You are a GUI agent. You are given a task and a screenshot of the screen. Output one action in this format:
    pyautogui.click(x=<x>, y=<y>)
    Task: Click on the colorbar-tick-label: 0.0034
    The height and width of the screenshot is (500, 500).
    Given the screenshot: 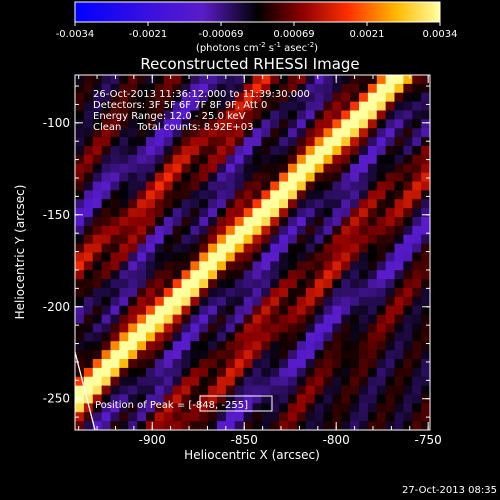 What is the action you would take?
    pyautogui.click(x=440, y=34)
    